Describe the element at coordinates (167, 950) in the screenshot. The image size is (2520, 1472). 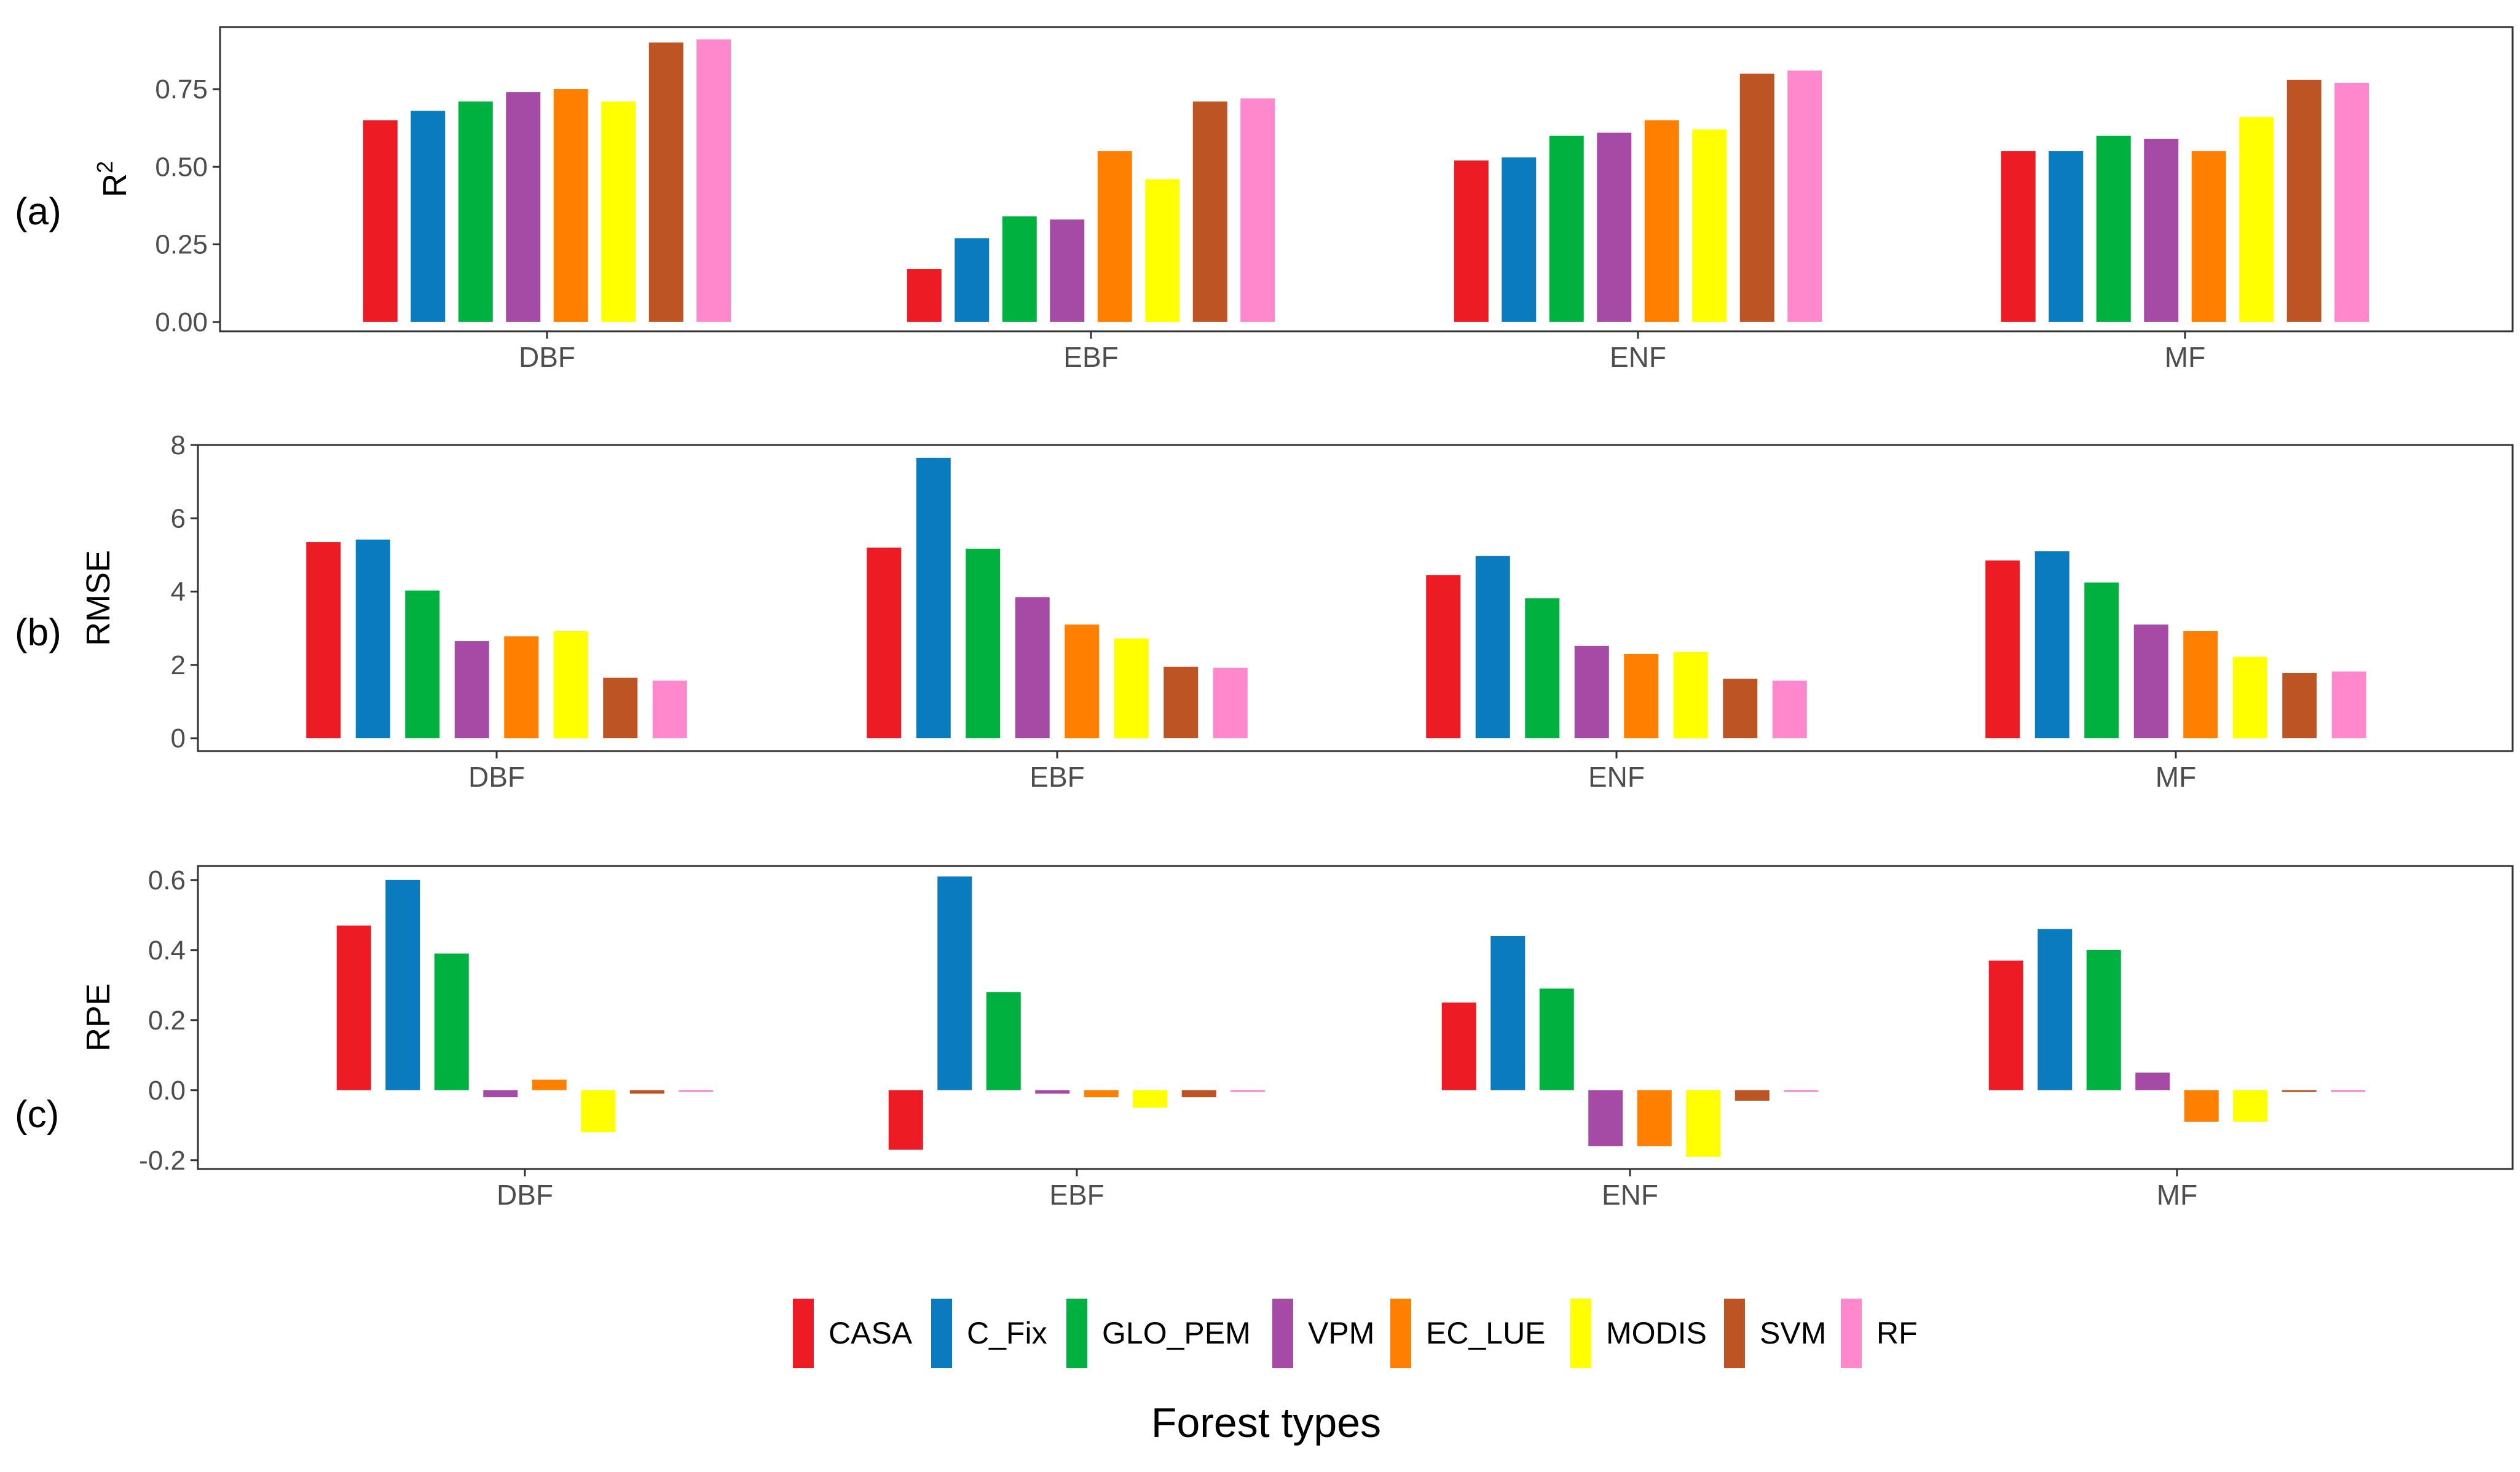
I see `y-tick-label: 0.4` at that location.